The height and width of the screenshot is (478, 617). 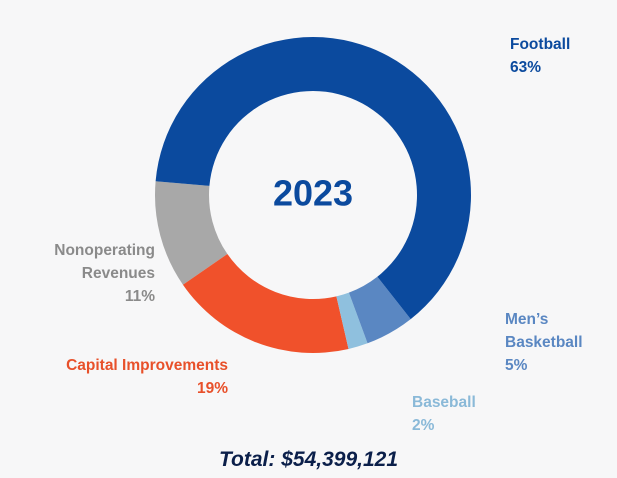 I want to click on category-name: Football, so click(x=540, y=44).